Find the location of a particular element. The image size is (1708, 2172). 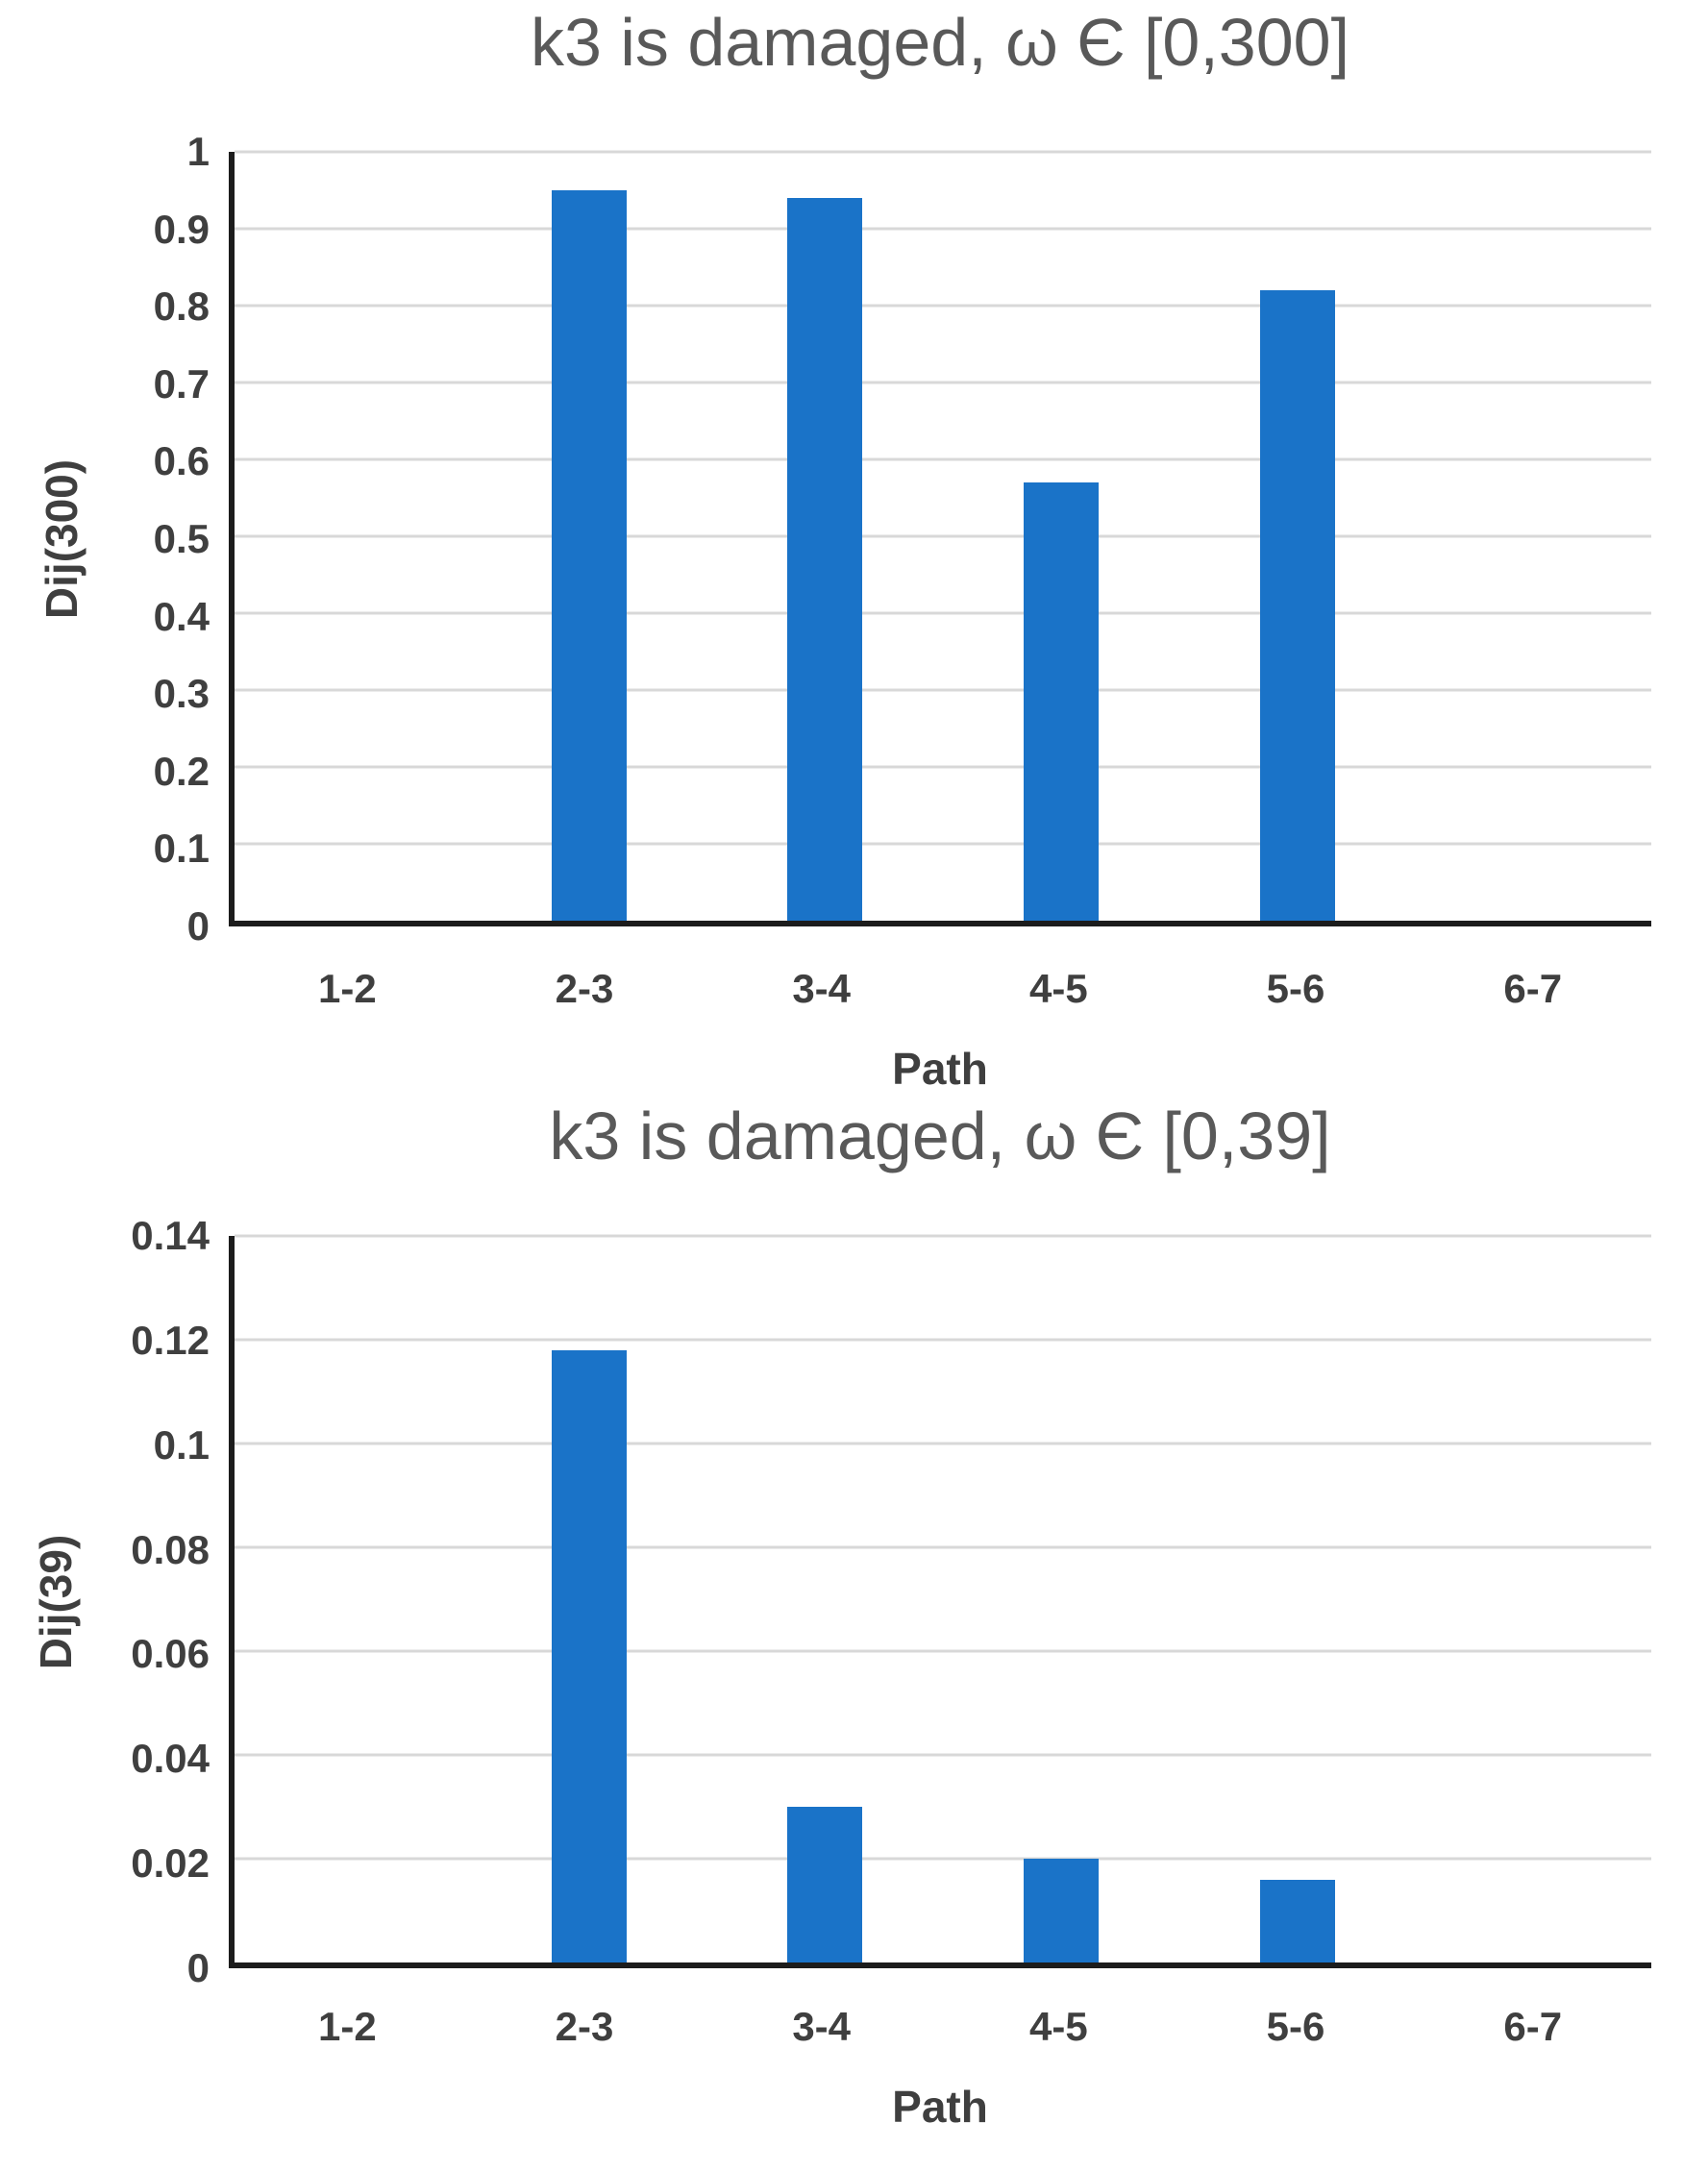

y-tick-label: 0.7 is located at coordinates (182, 383).